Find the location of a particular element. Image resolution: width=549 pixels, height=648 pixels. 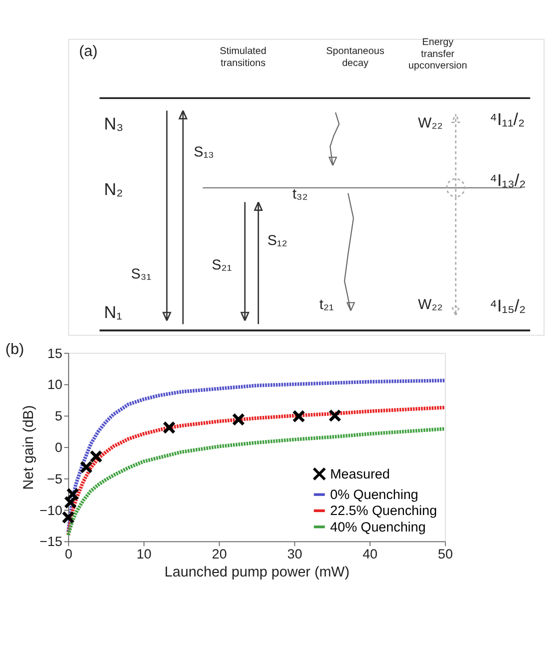

text: ⁴I₁₅/₂ is located at coordinates (508, 306).